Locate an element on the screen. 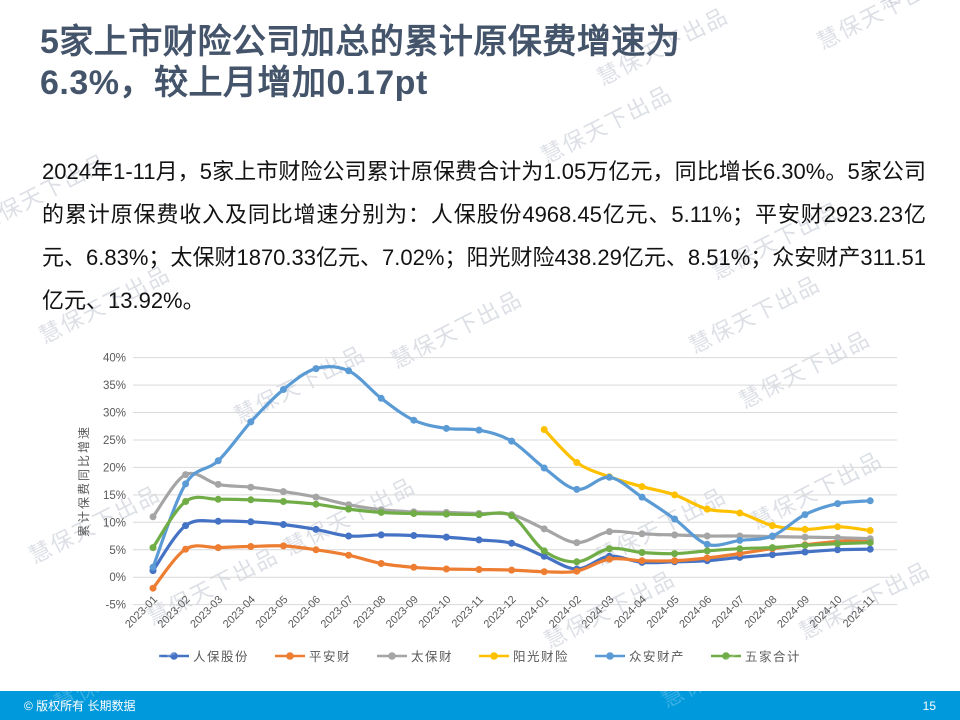 This screenshot has width=960, height=720. svg-text: 2024-05 is located at coordinates (663, 612).